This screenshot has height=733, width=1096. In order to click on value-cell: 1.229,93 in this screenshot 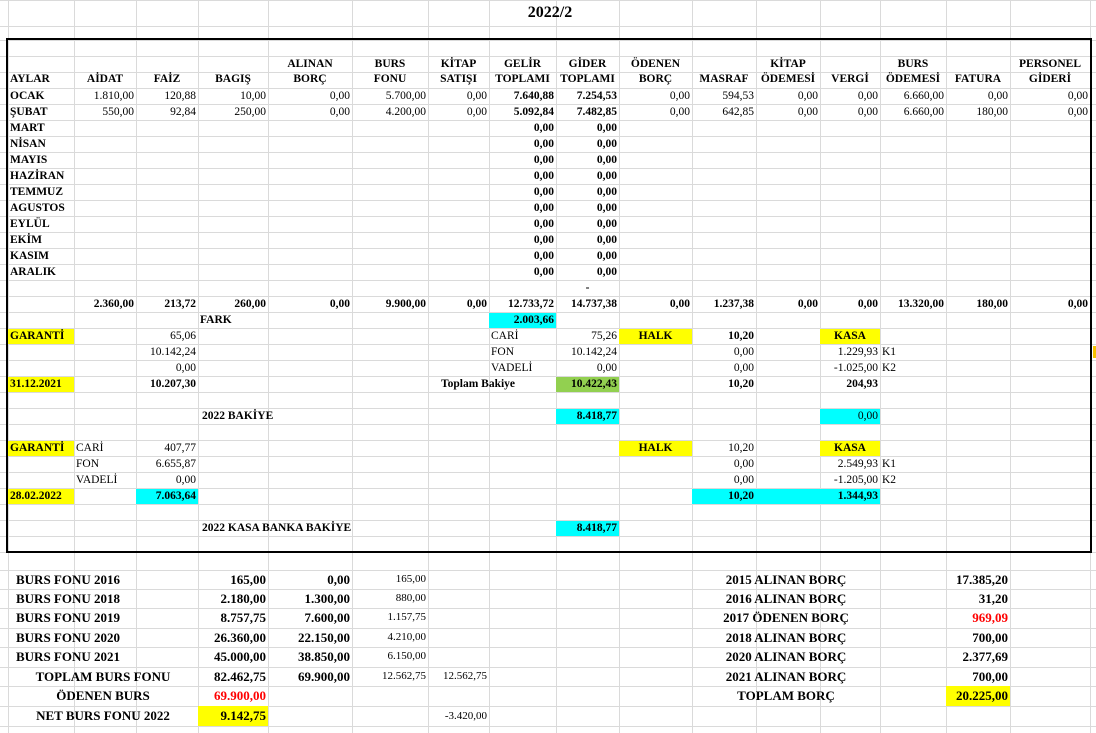, I will do `click(857, 352)`.